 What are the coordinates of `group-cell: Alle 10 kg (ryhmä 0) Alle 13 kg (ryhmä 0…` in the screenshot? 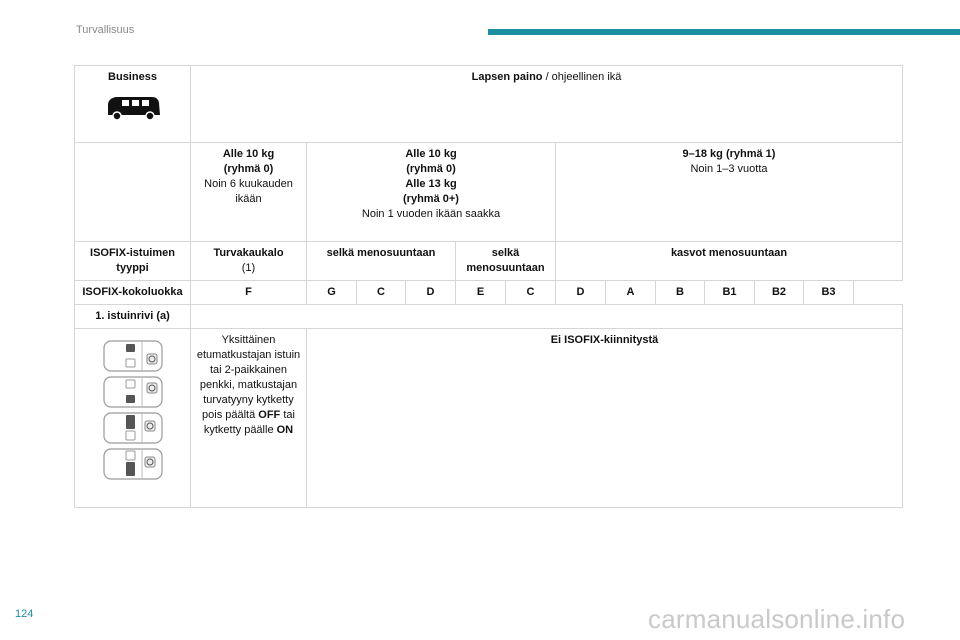 It's located at (431, 192).